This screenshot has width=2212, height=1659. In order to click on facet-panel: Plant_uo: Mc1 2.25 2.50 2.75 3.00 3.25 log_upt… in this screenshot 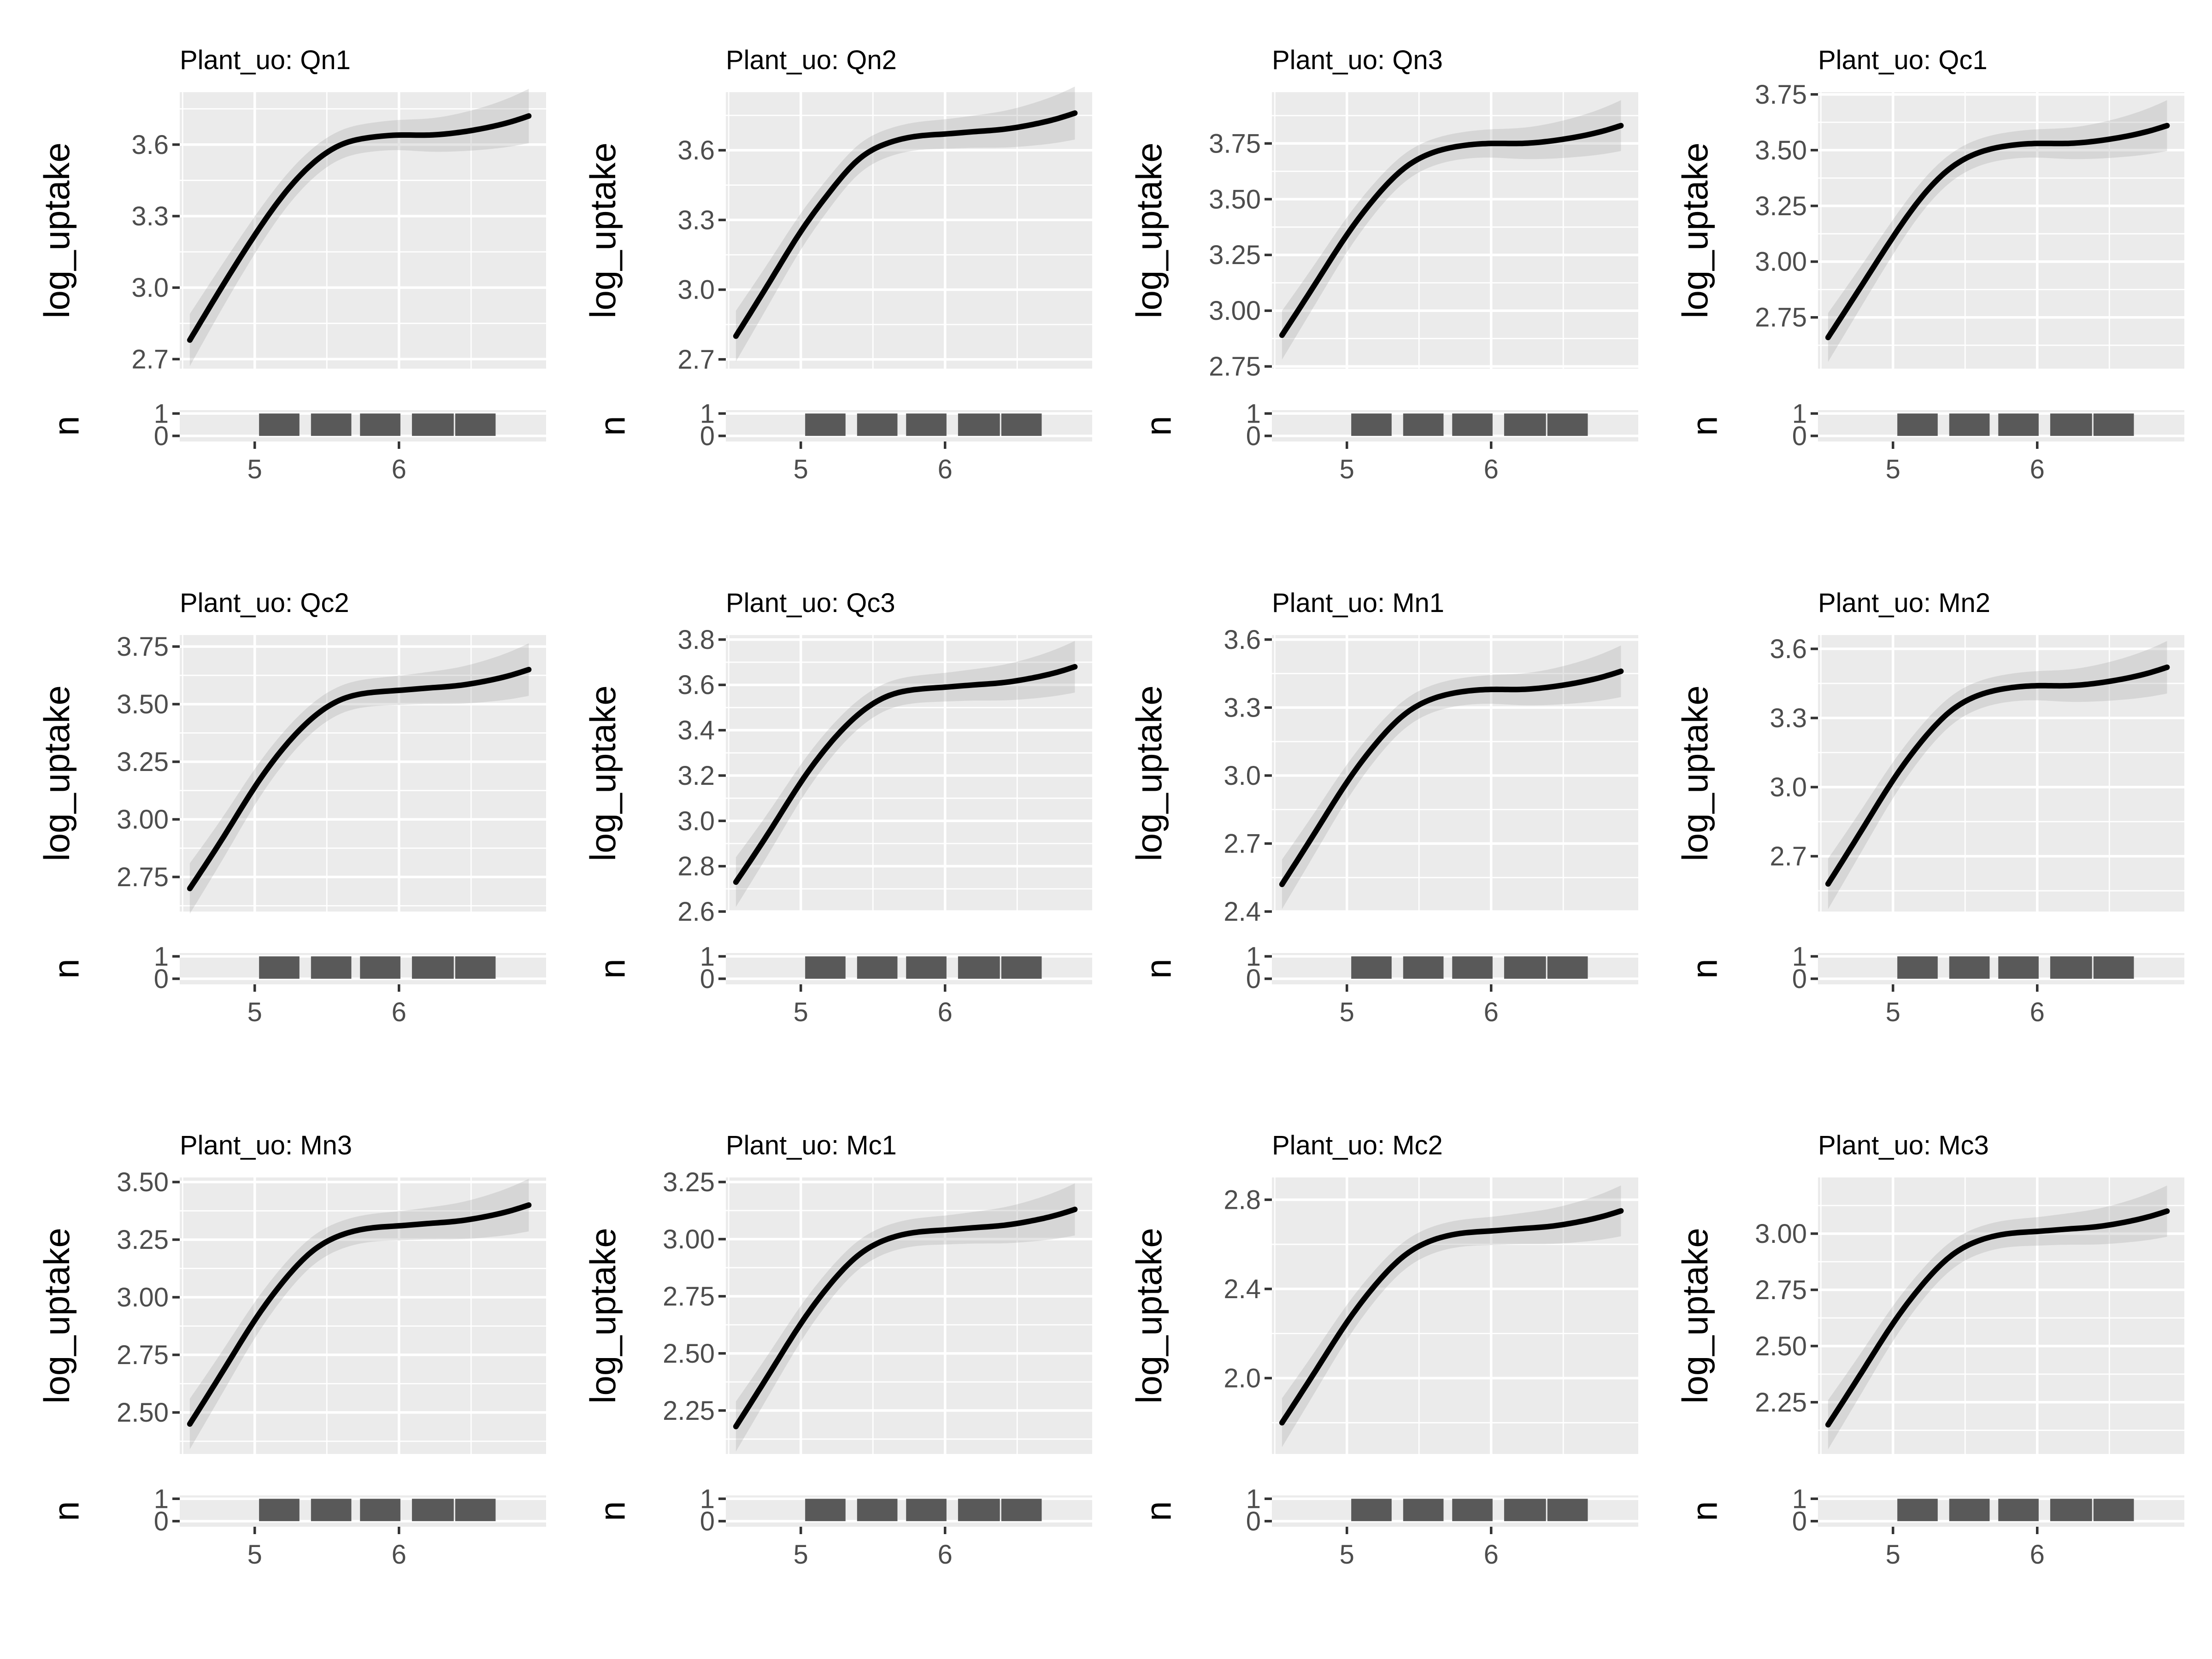, I will do `click(837, 1350)`.